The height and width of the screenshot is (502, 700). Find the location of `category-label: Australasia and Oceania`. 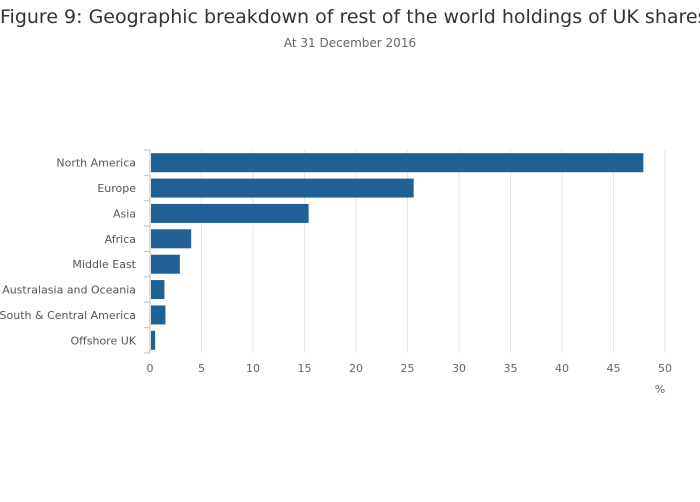

category-label: Australasia and Oceania is located at coordinates (69, 290).